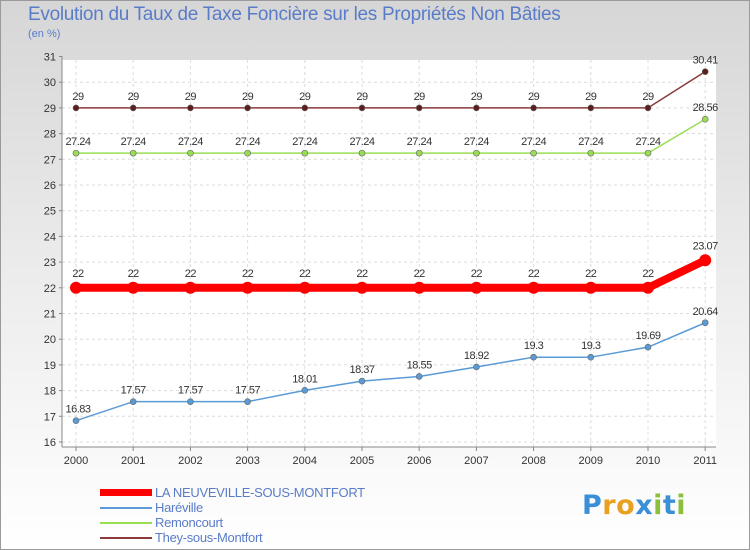  What do you see at coordinates (190, 461) in the screenshot?
I see `x-tick-label: 2002` at bounding box center [190, 461].